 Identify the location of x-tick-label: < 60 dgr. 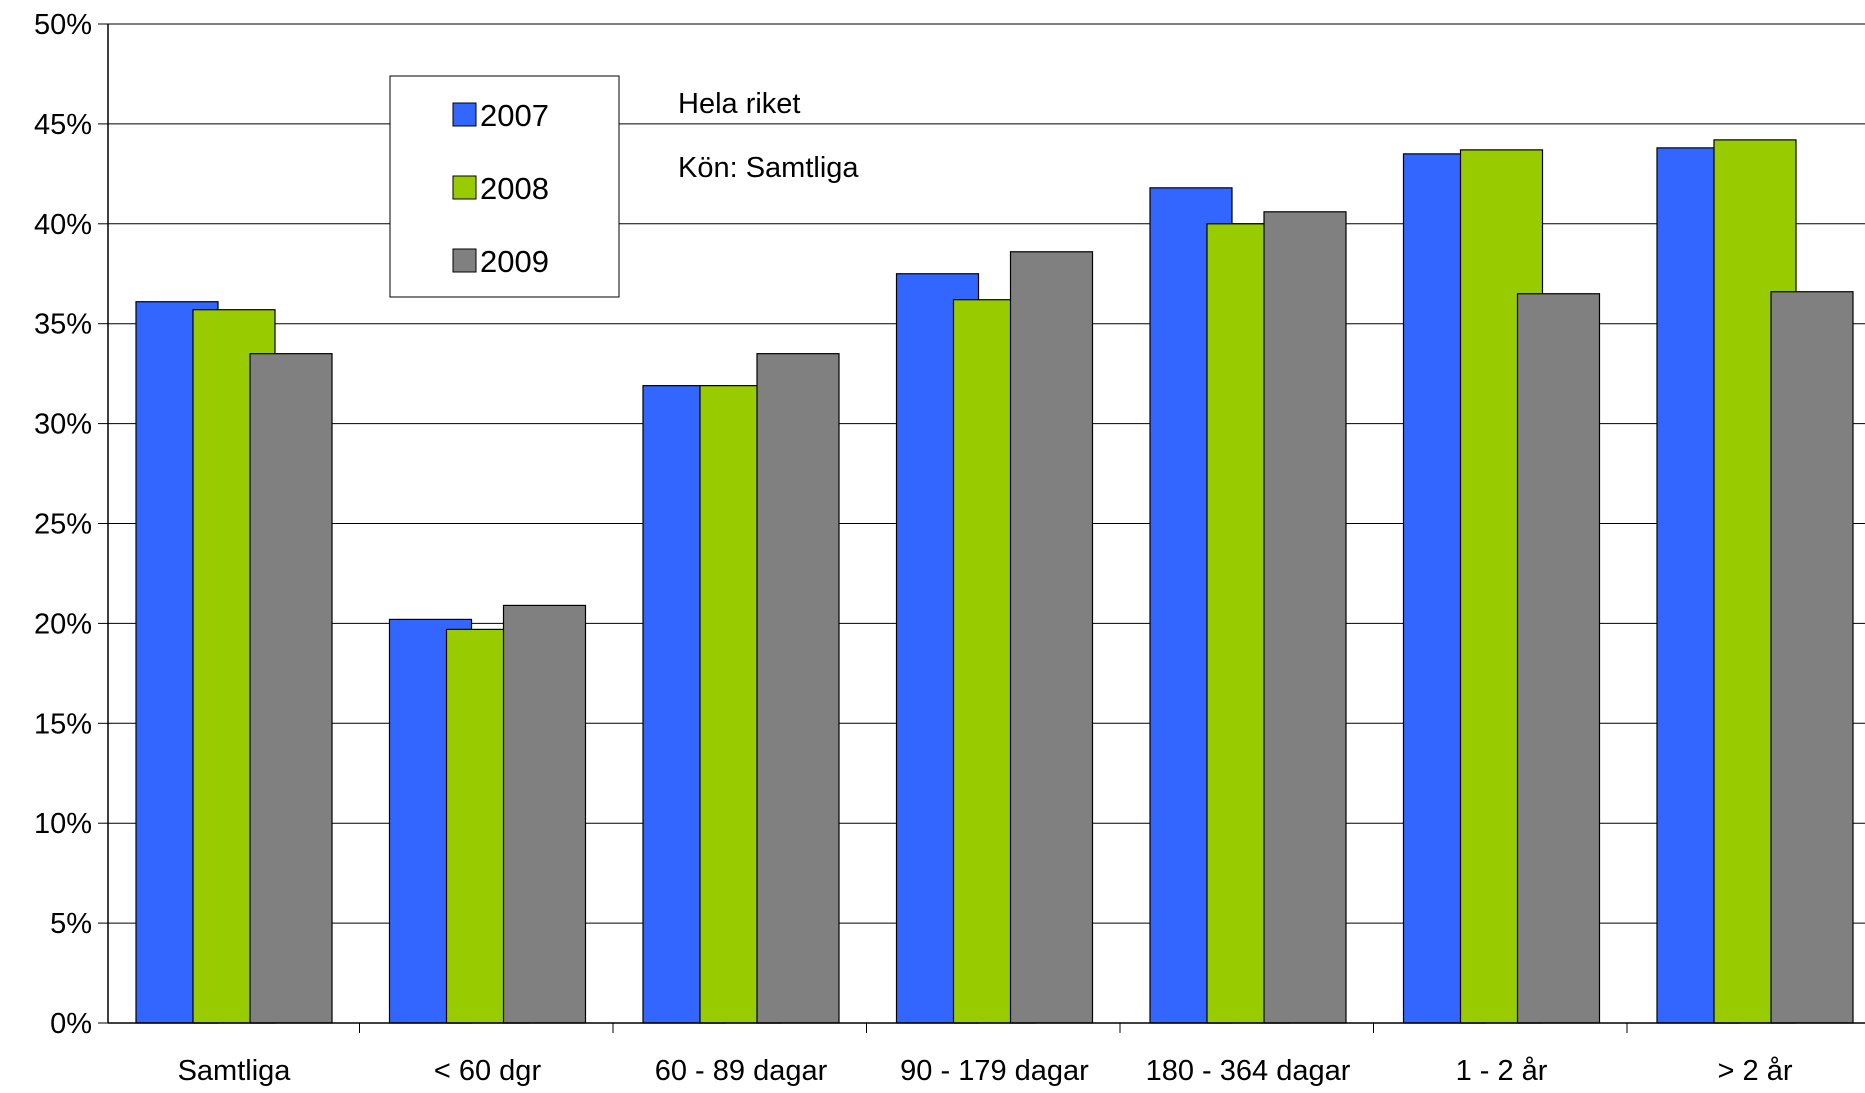
(488, 1071).